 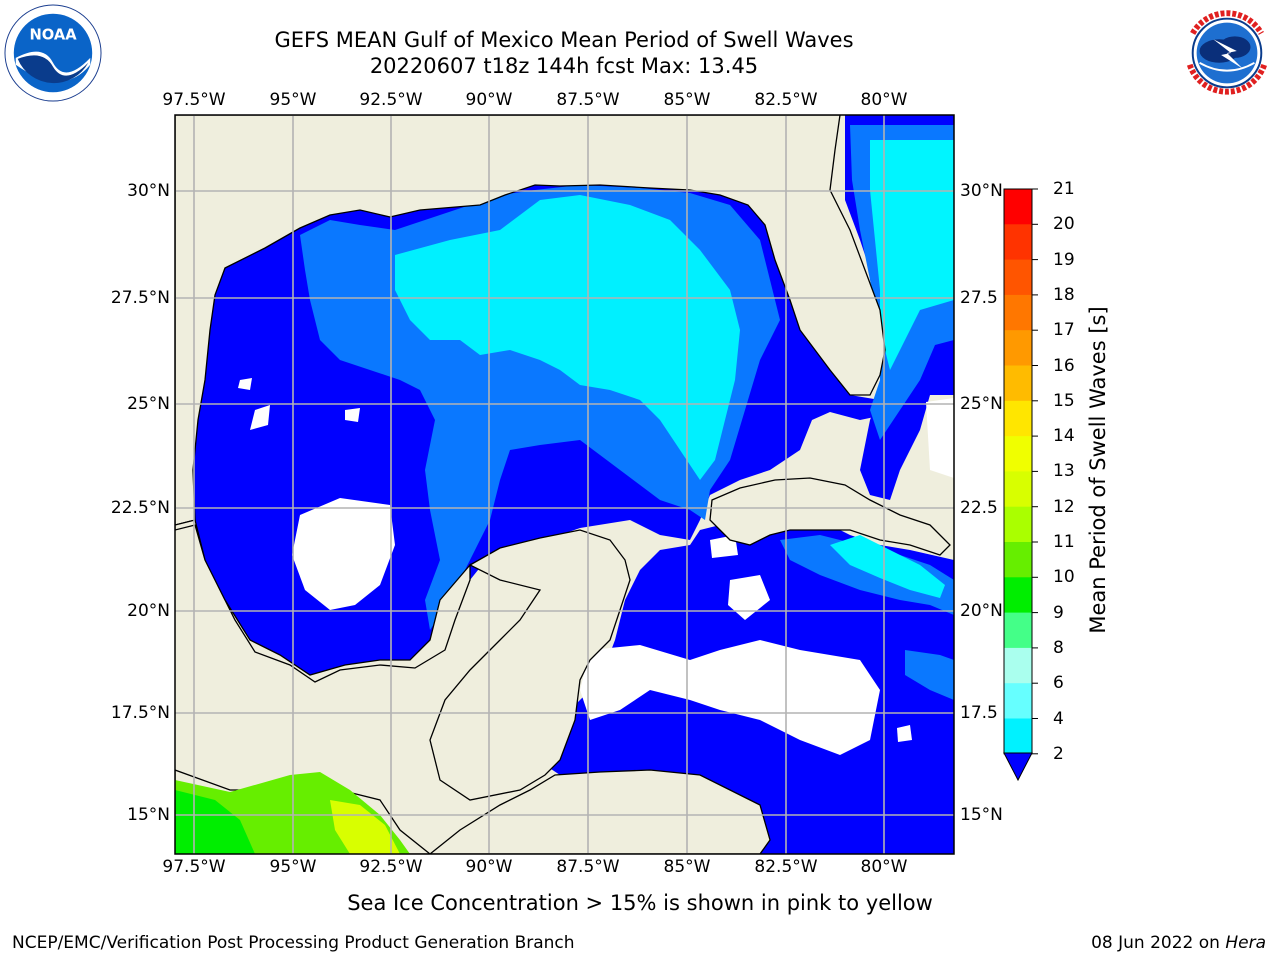 I want to click on lat-label-left: 15°N, so click(x=148, y=815).